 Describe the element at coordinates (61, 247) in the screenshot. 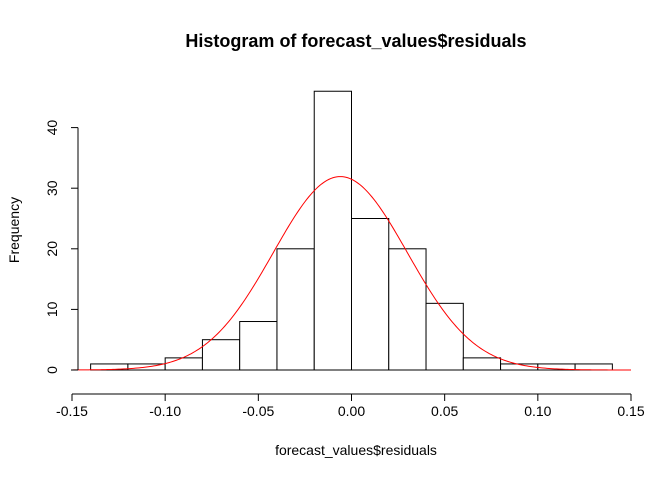

I see `y-axis: 0 10 20 30 40` at that location.